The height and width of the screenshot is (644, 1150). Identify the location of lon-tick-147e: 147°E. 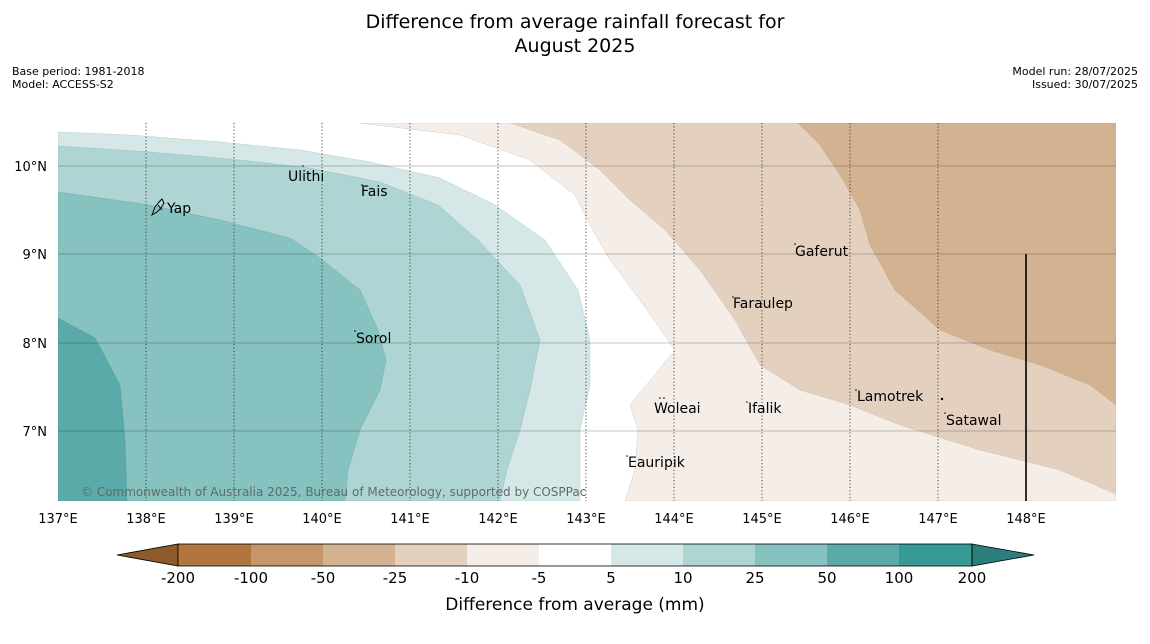
(938, 519).